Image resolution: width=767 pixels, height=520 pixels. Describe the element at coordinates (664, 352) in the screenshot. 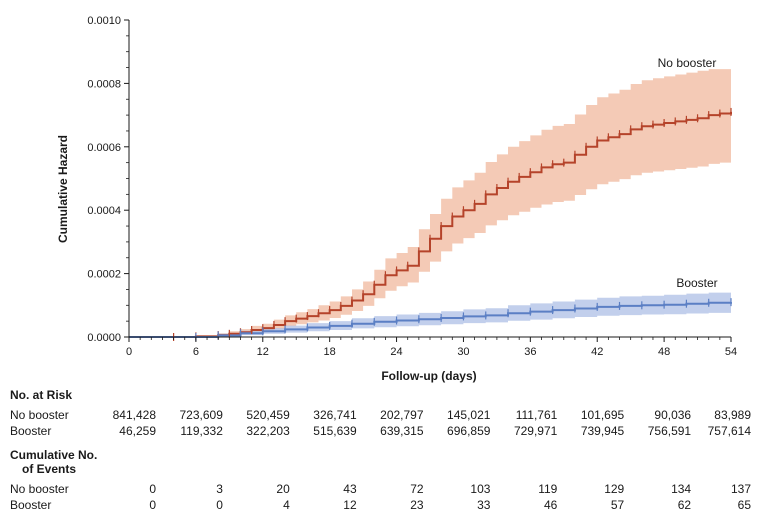

I see `x-tick-label: 48` at that location.